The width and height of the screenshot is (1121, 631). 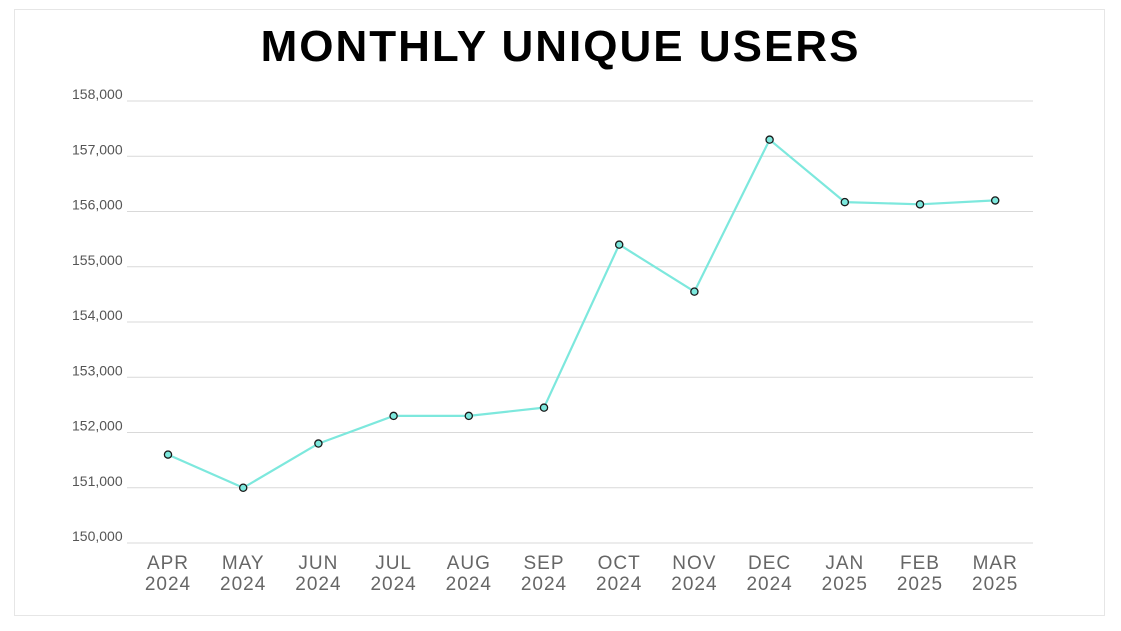 What do you see at coordinates (97, 370) in the screenshot?
I see `y-tick-label: 153,000` at bounding box center [97, 370].